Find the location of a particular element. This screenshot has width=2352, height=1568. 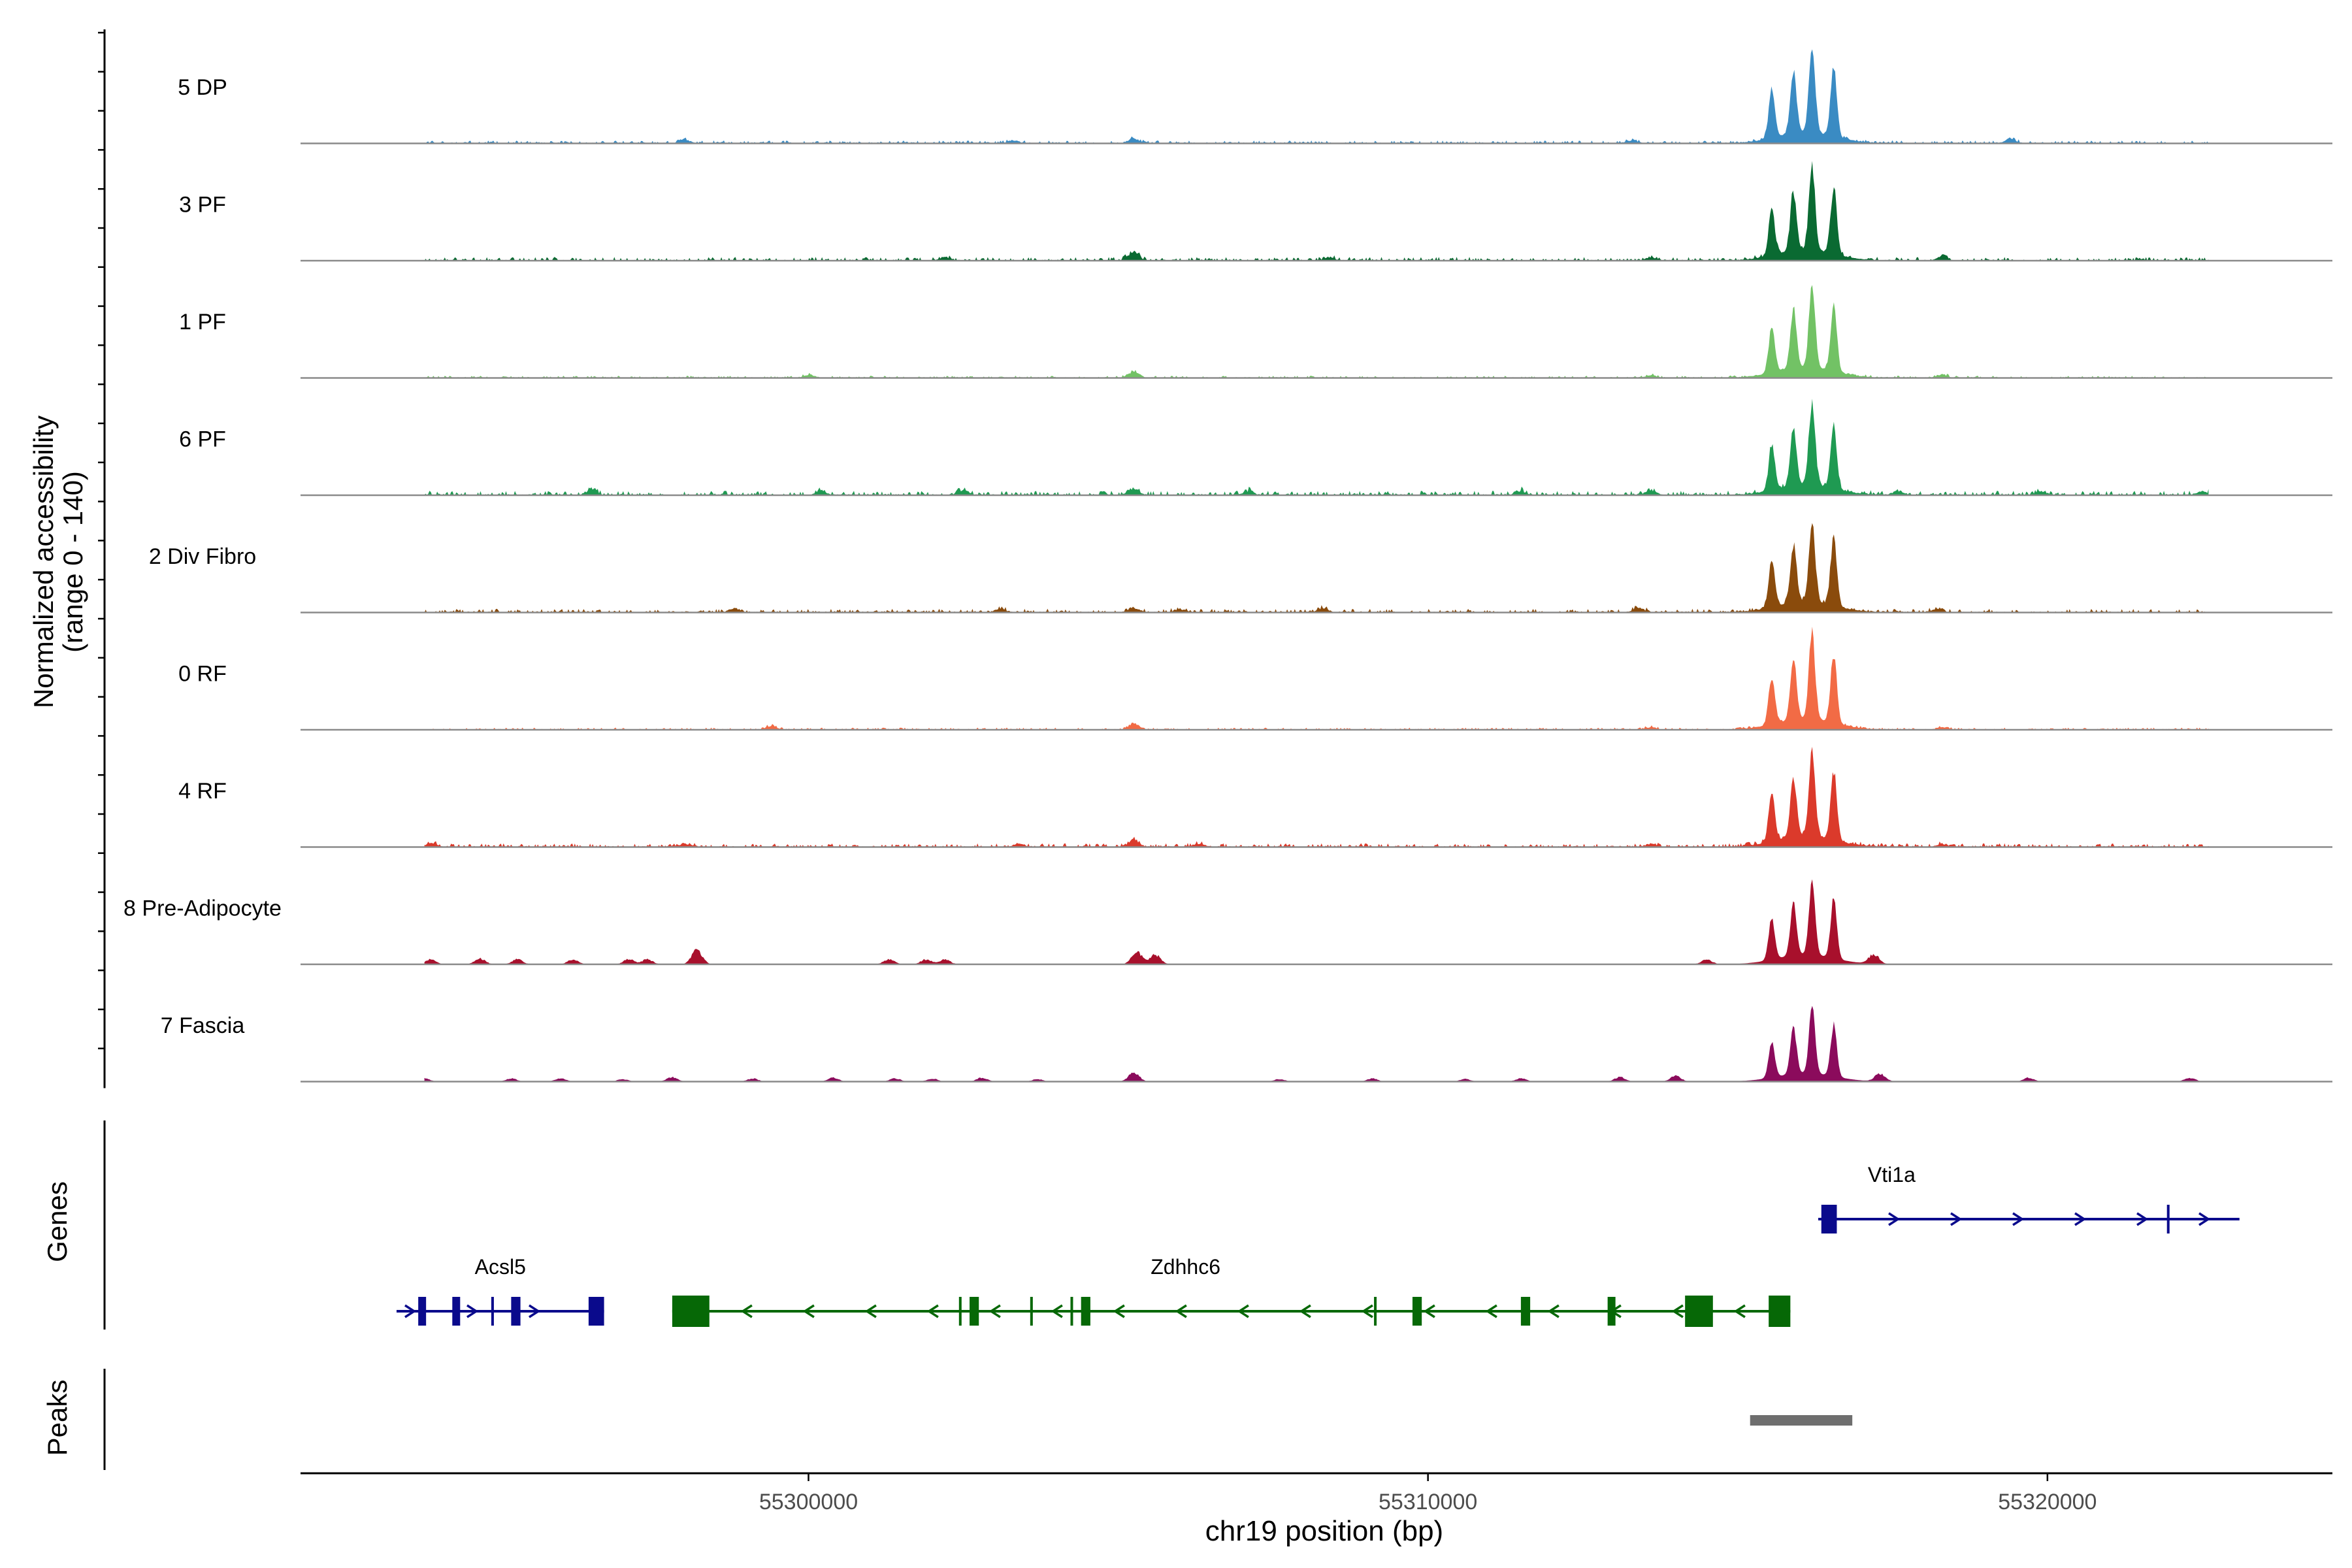

gene-track: Acsl5 Zdhhc6 Vti1a is located at coordinates (1318, 1245).